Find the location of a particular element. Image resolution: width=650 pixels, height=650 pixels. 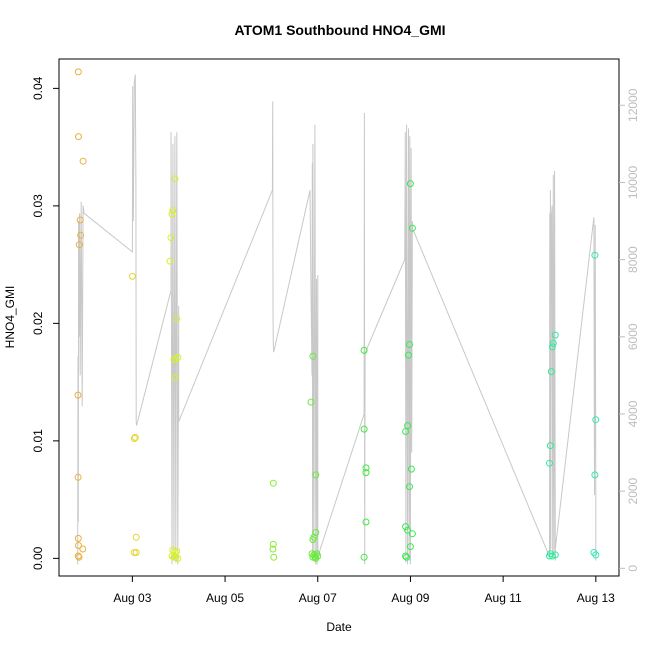

y-tick-label: 0.00 is located at coordinates (38, 558).